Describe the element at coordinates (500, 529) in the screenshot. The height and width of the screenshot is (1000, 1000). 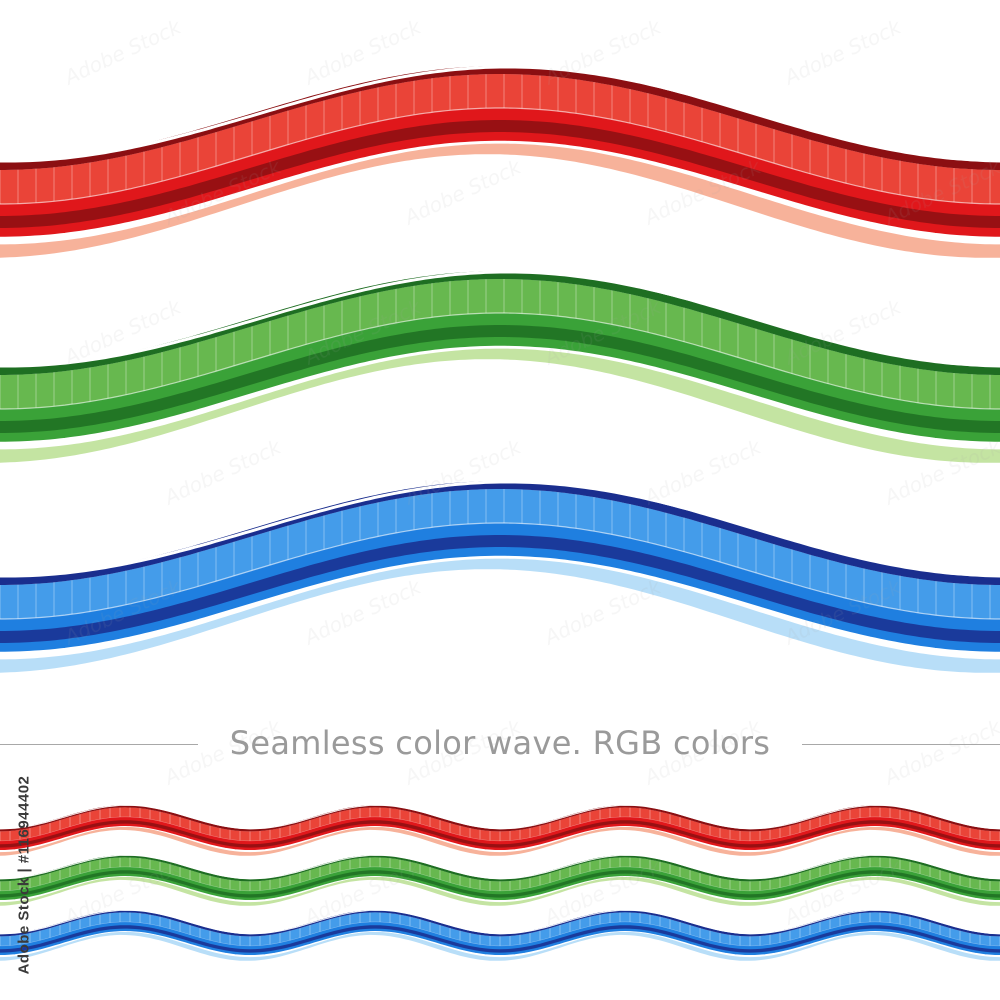
I see `blue-wave-white-line-top` at that location.